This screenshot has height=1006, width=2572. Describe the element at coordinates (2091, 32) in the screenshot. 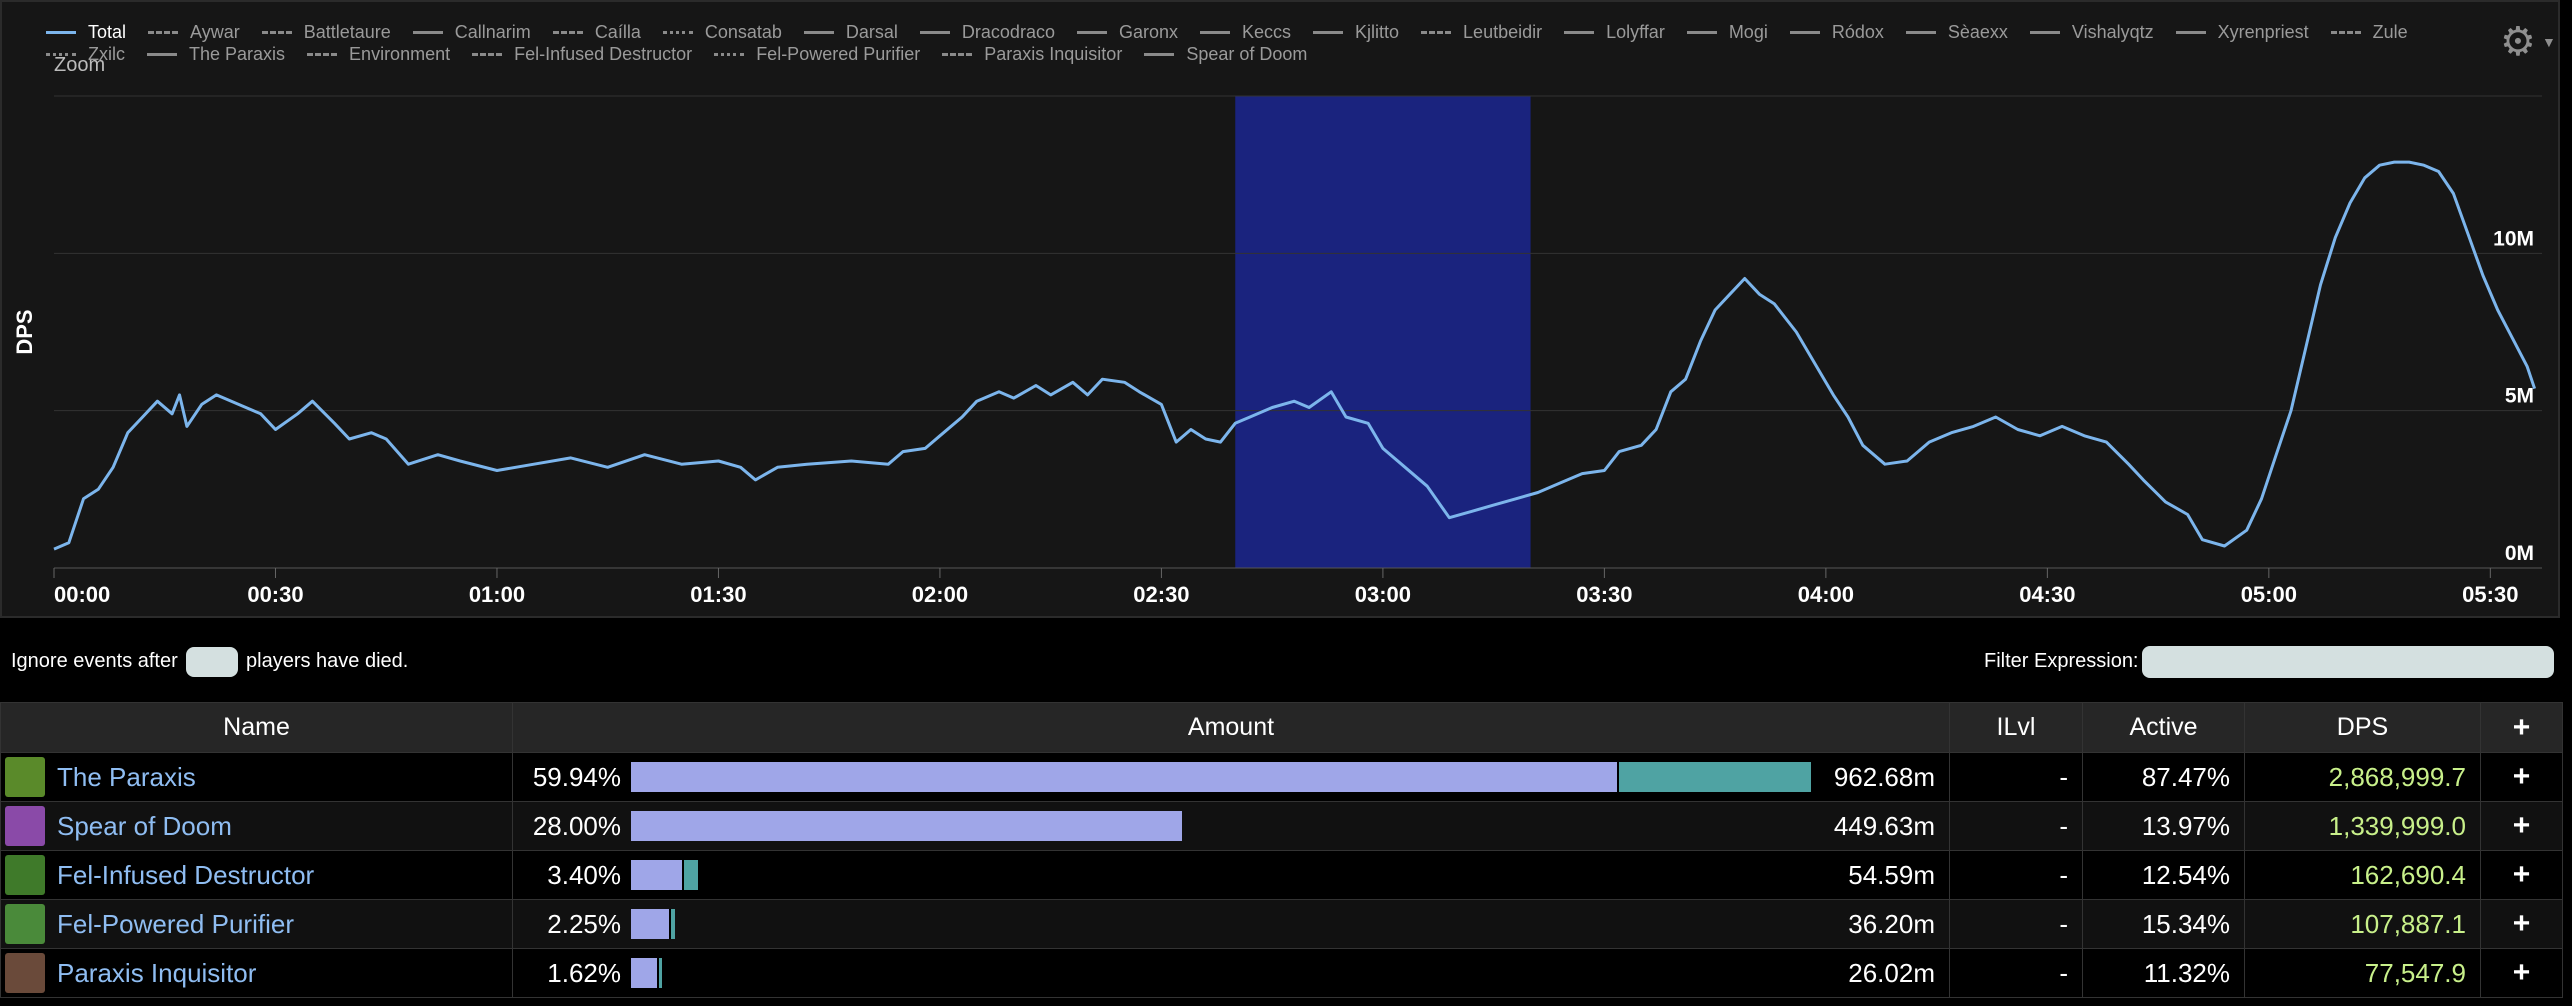

I see `legend-item: Vishalyqtz` at that location.